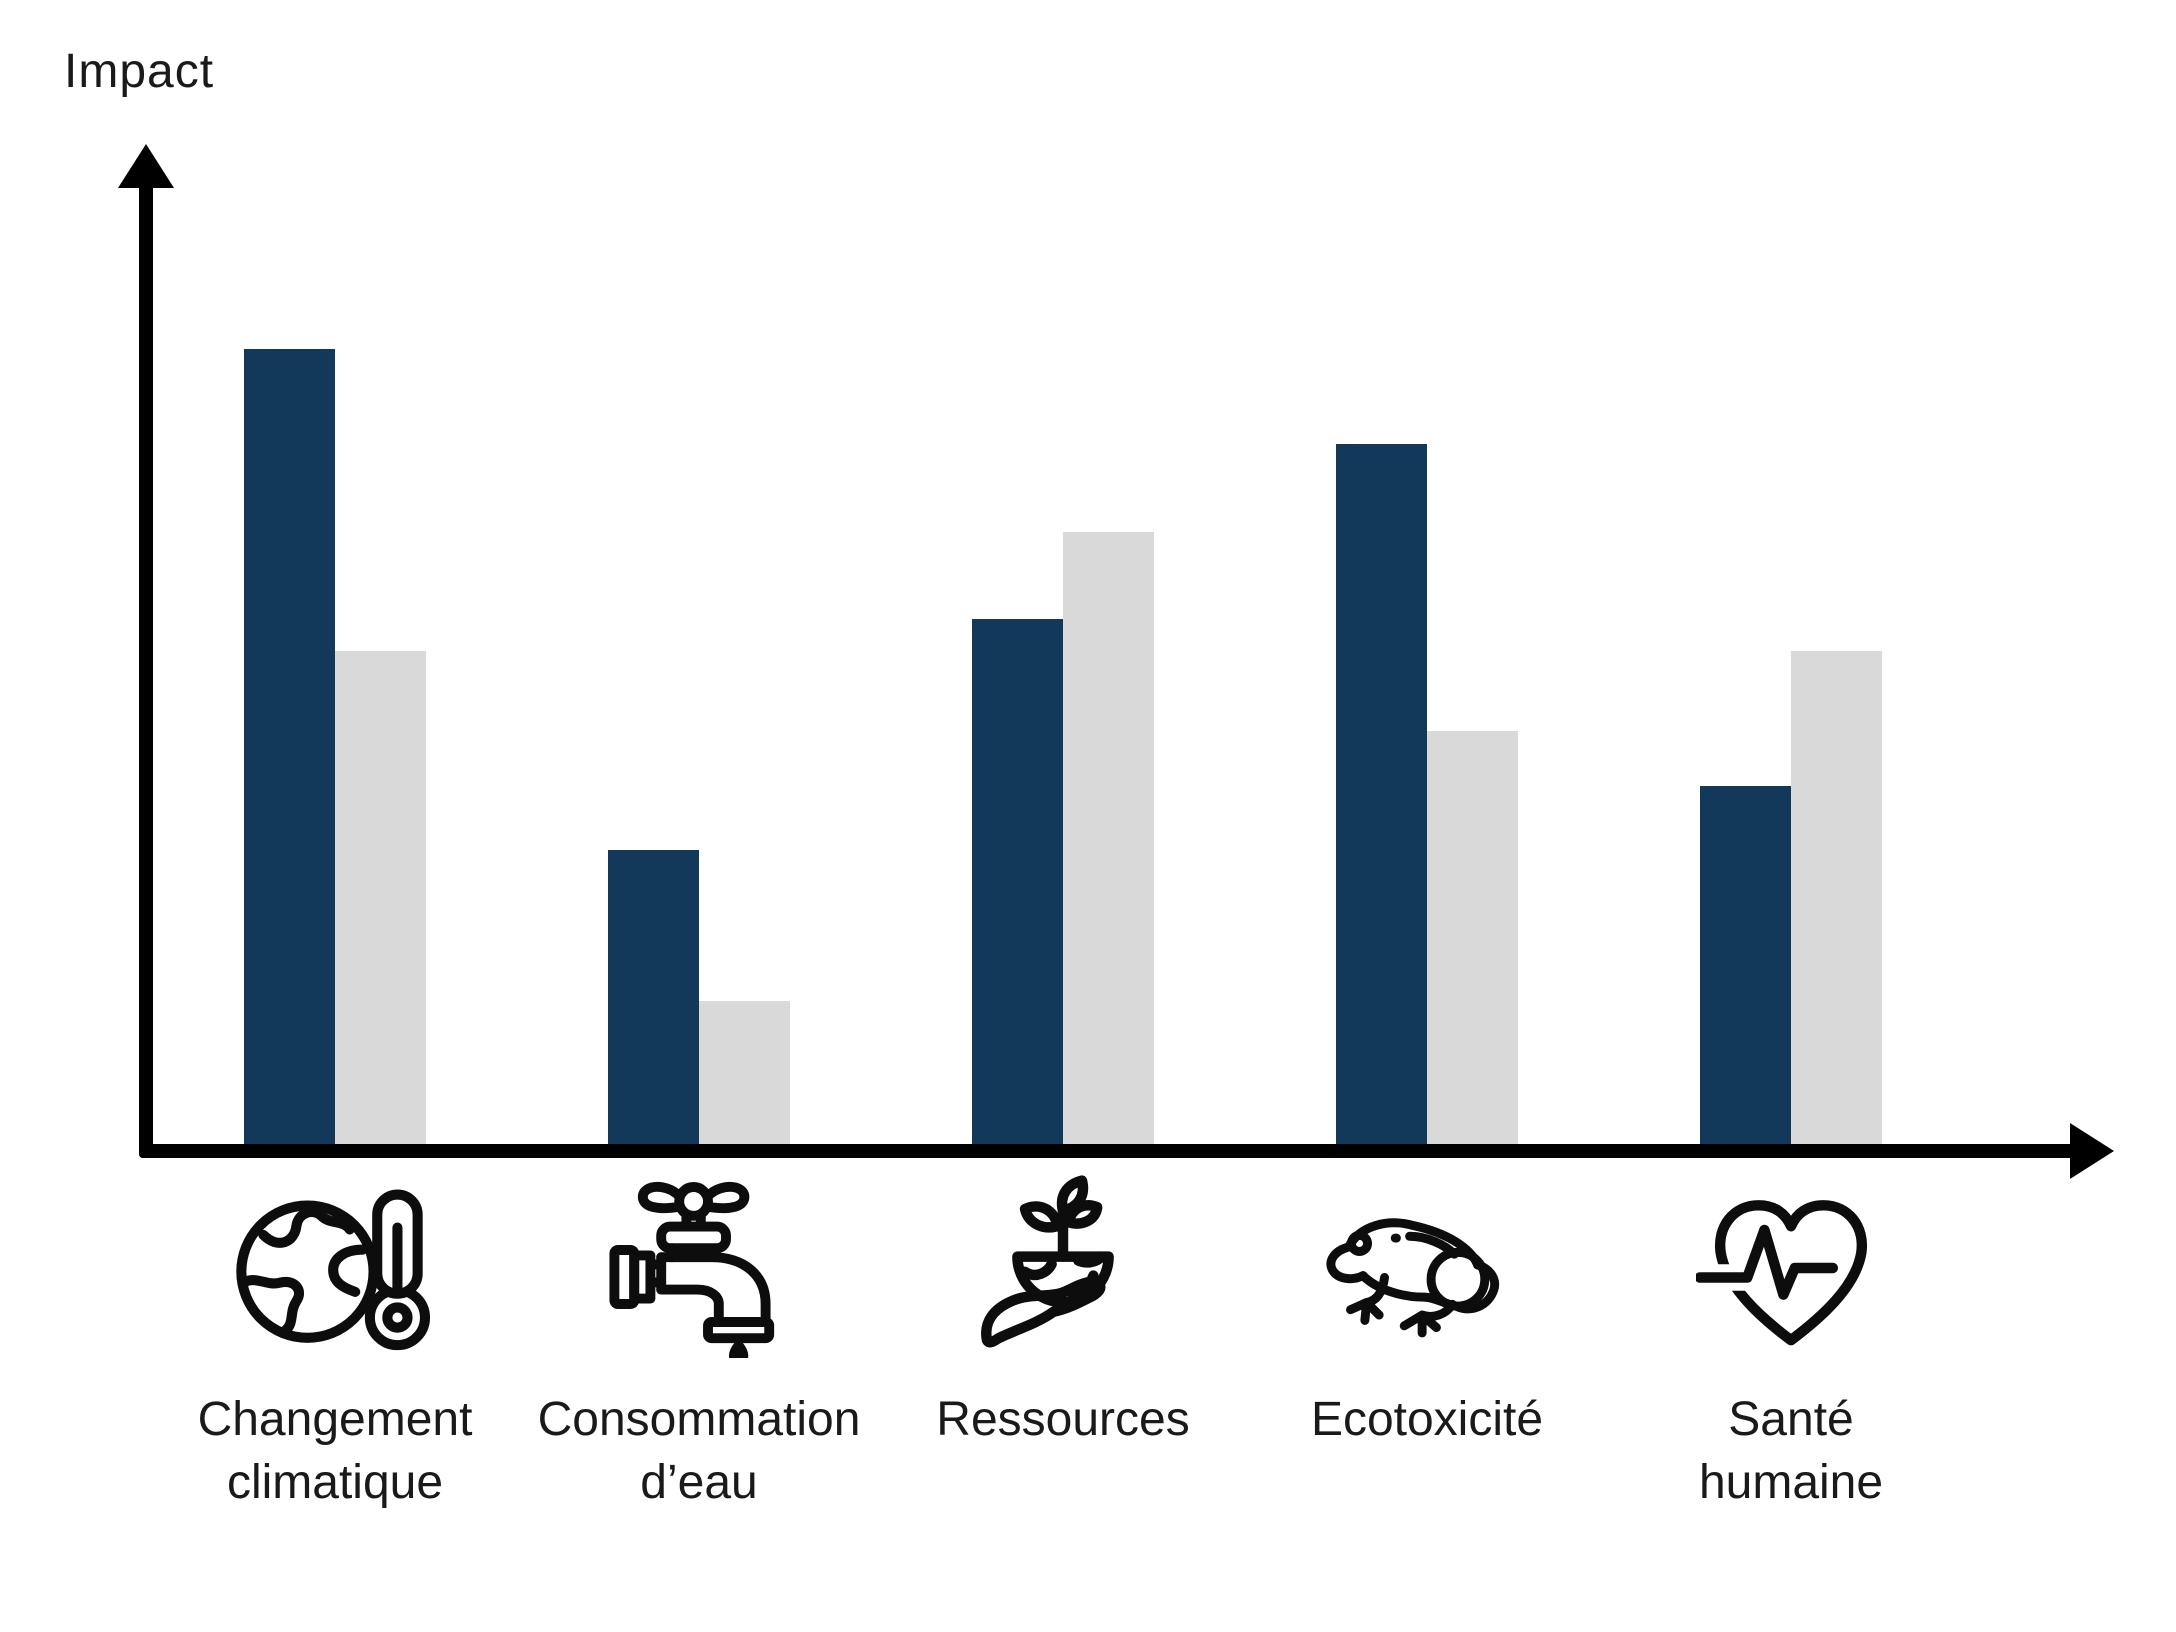 The image size is (2176, 1632). Describe the element at coordinates (744, 1072) in the screenshot. I see `bar-consommation-eau-secondary` at that location.